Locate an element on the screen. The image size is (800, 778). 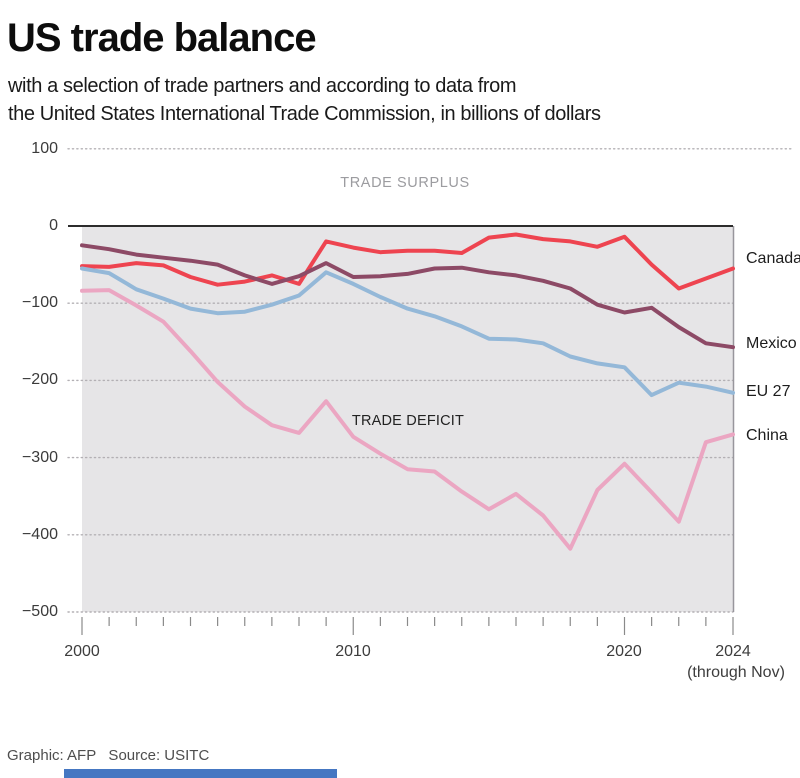
series-line-eu27 is located at coordinates (407, 332).